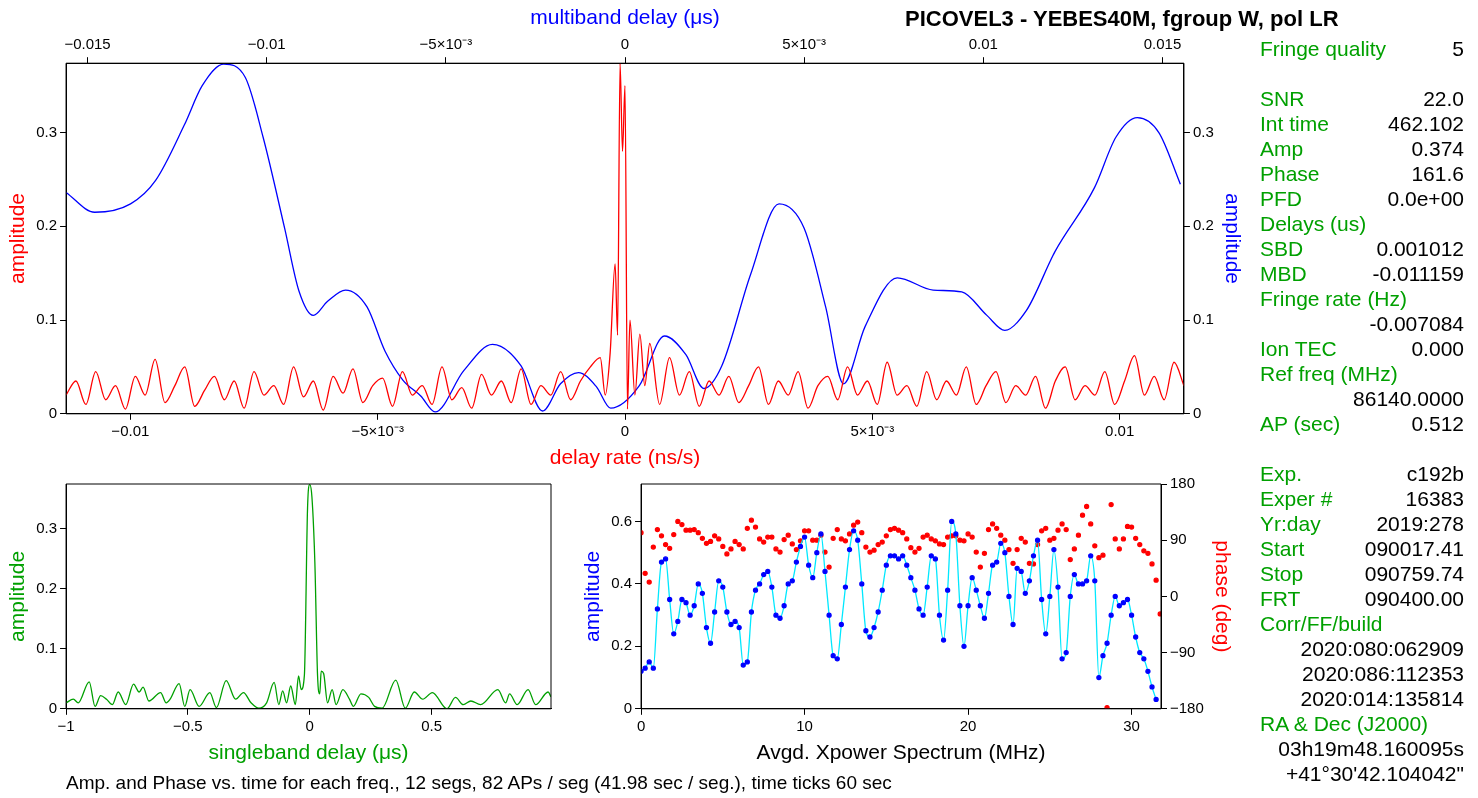 The width and height of the screenshot is (1478, 798). What do you see at coordinates (1383, 673) in the screenshot?
I see `text: 2020:086:112353` at bounding box center [1383, 673].